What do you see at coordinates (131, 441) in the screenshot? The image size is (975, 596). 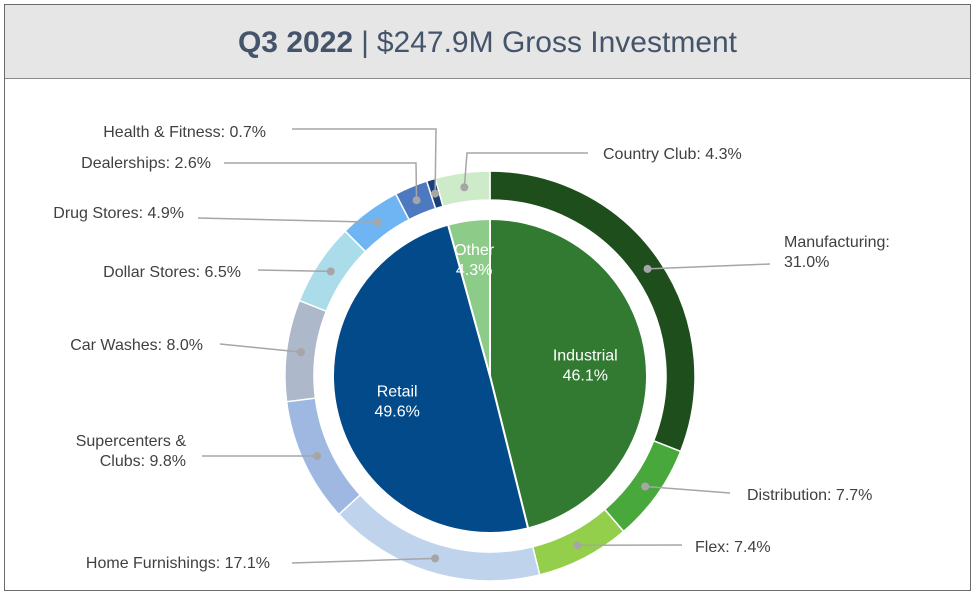 I see `label-supercenters-clubs-line-1: Supercenters &` at bounding box center [131, 441].